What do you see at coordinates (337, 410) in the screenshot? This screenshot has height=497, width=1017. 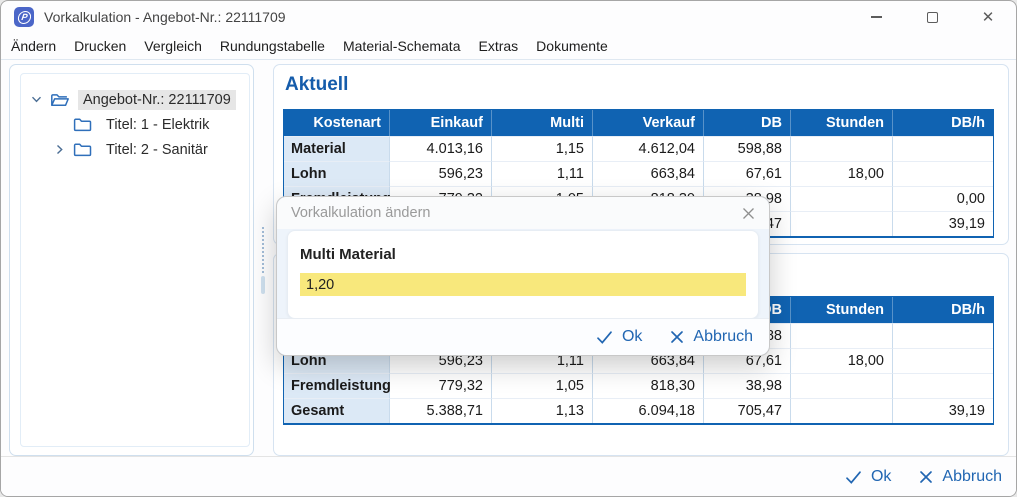 I see `cell-kostenart: Gesamt` at bounding box center [337, 410].